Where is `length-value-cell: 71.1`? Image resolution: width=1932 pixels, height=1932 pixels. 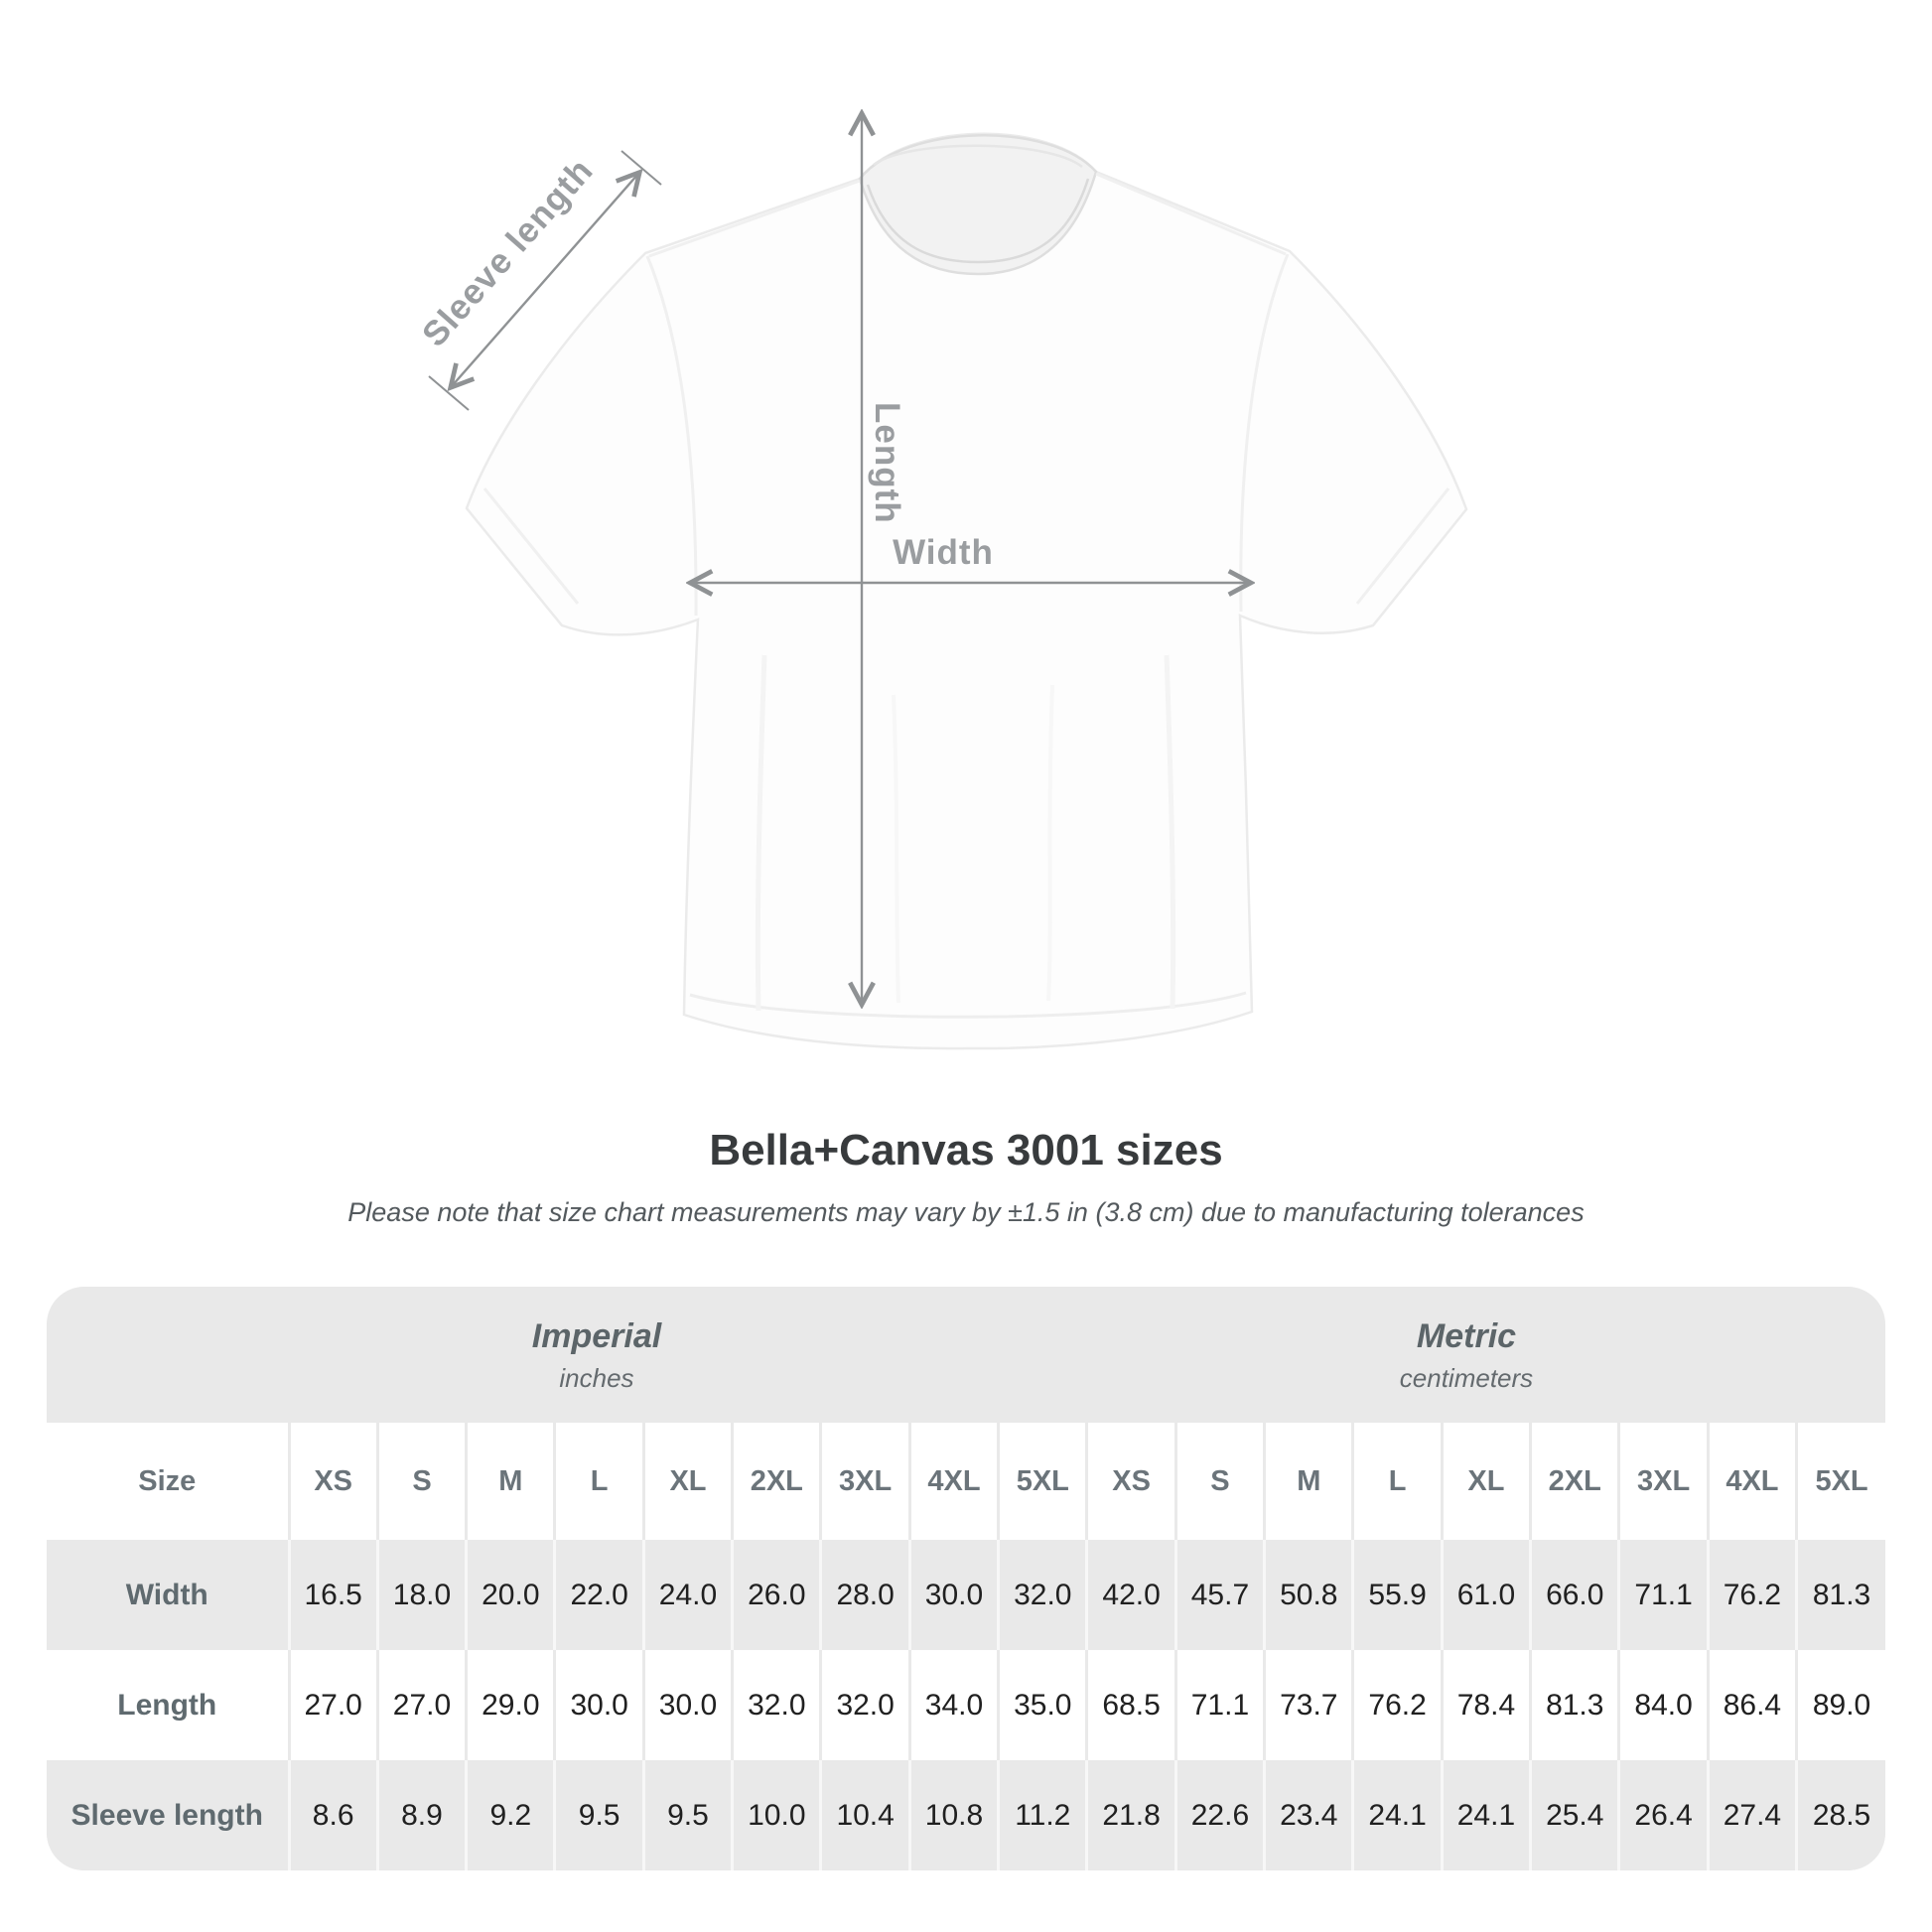
length-value-cell: 71.1 is located at coordinates (1219, 1705).